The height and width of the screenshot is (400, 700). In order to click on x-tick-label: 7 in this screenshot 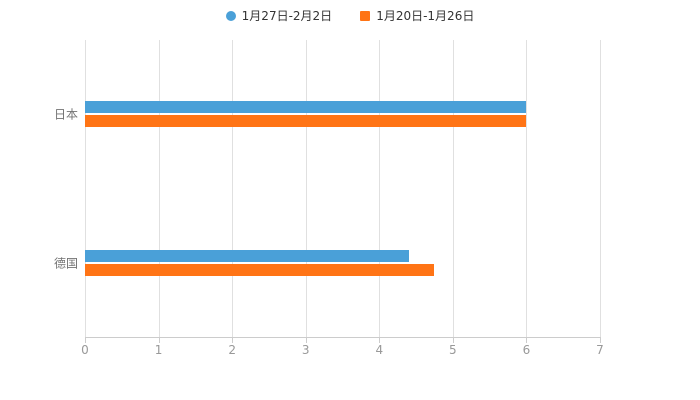, I will do `click(600, 350)`.